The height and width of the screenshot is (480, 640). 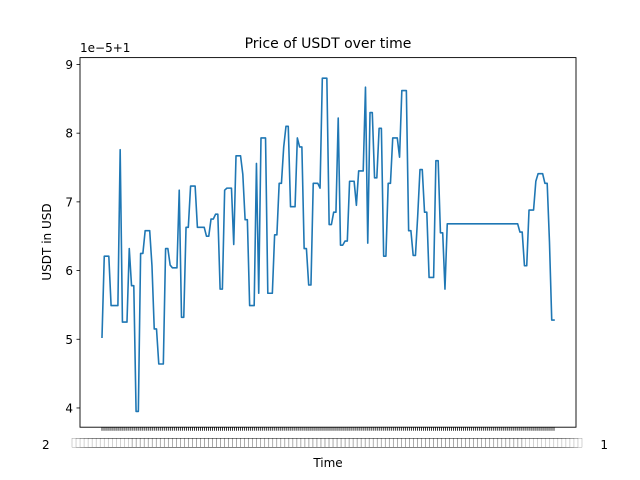 What do you see at coordinates (69, 202) in the screenshot?
I see `y-tick-label: 7` at bounding box center [69, 202].